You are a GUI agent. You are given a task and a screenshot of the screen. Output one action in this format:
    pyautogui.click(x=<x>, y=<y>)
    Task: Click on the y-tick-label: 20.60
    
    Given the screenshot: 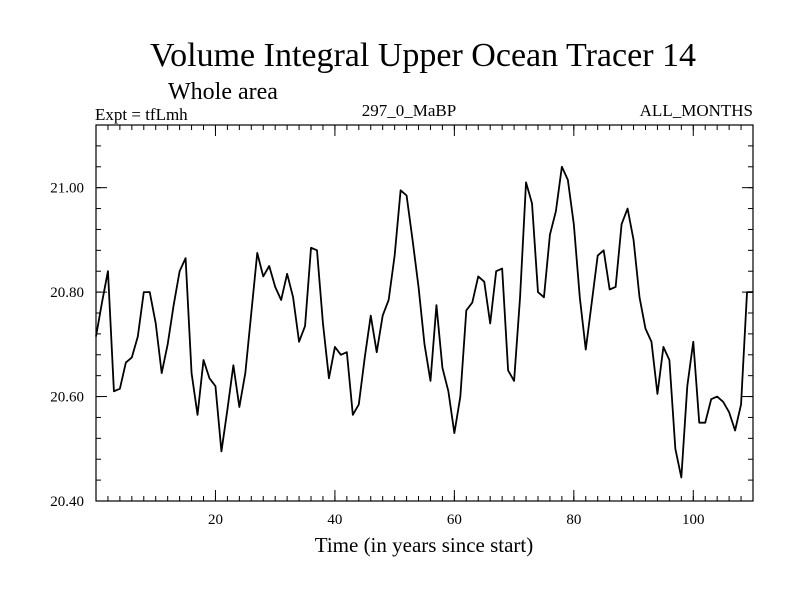 What is the action you would take?
    pyautogui.click(x=67, y=398)
    